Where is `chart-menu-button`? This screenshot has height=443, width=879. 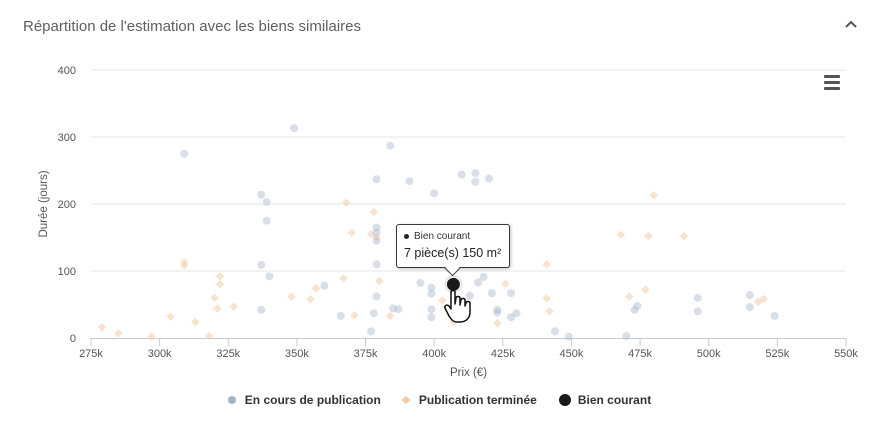 chart-menu-button is located at coordinates (832, 84).